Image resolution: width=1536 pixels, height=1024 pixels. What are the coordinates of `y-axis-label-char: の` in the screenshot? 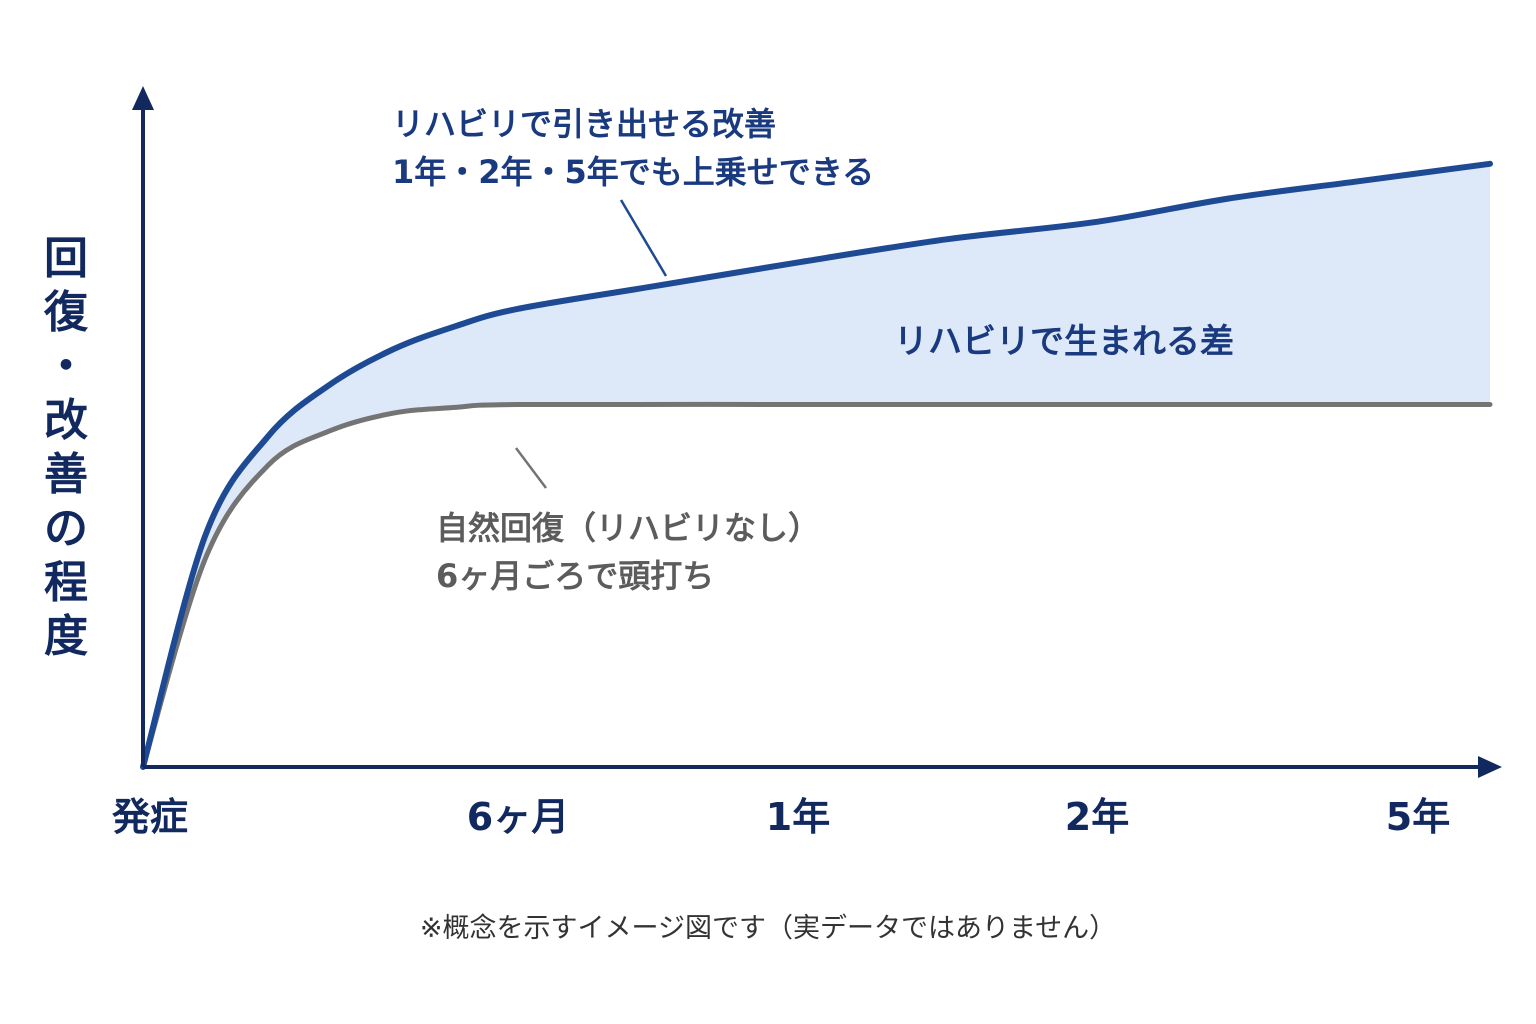 It's located at (66, 528).